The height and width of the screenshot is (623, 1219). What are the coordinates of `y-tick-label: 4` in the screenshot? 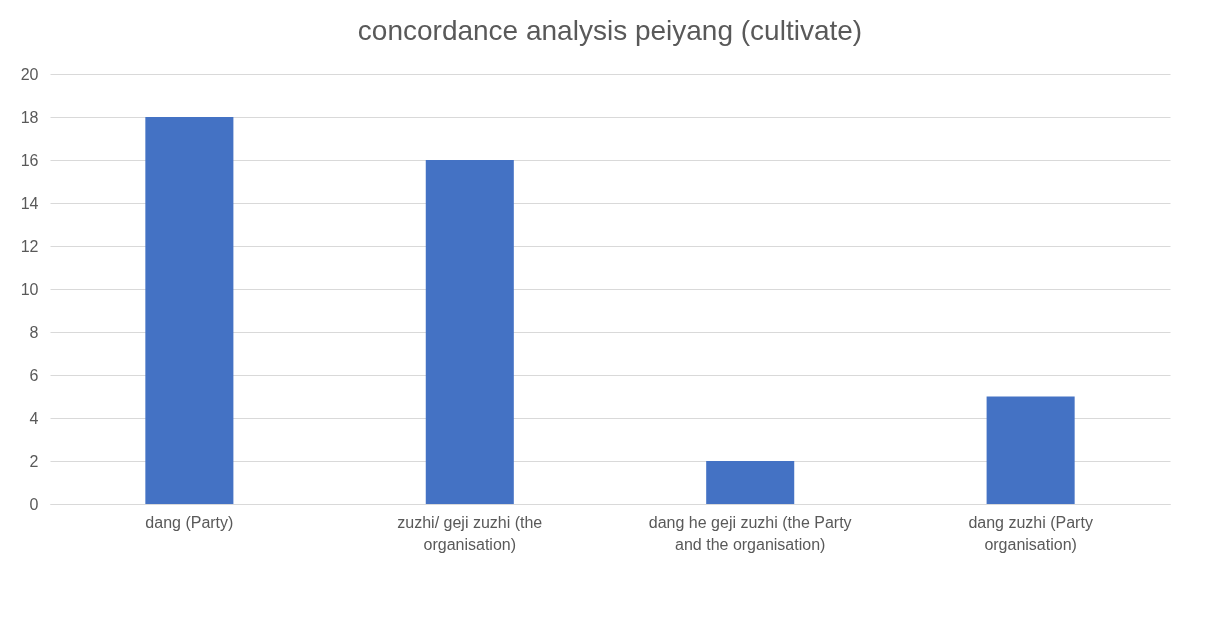 It's located at (34, 418).